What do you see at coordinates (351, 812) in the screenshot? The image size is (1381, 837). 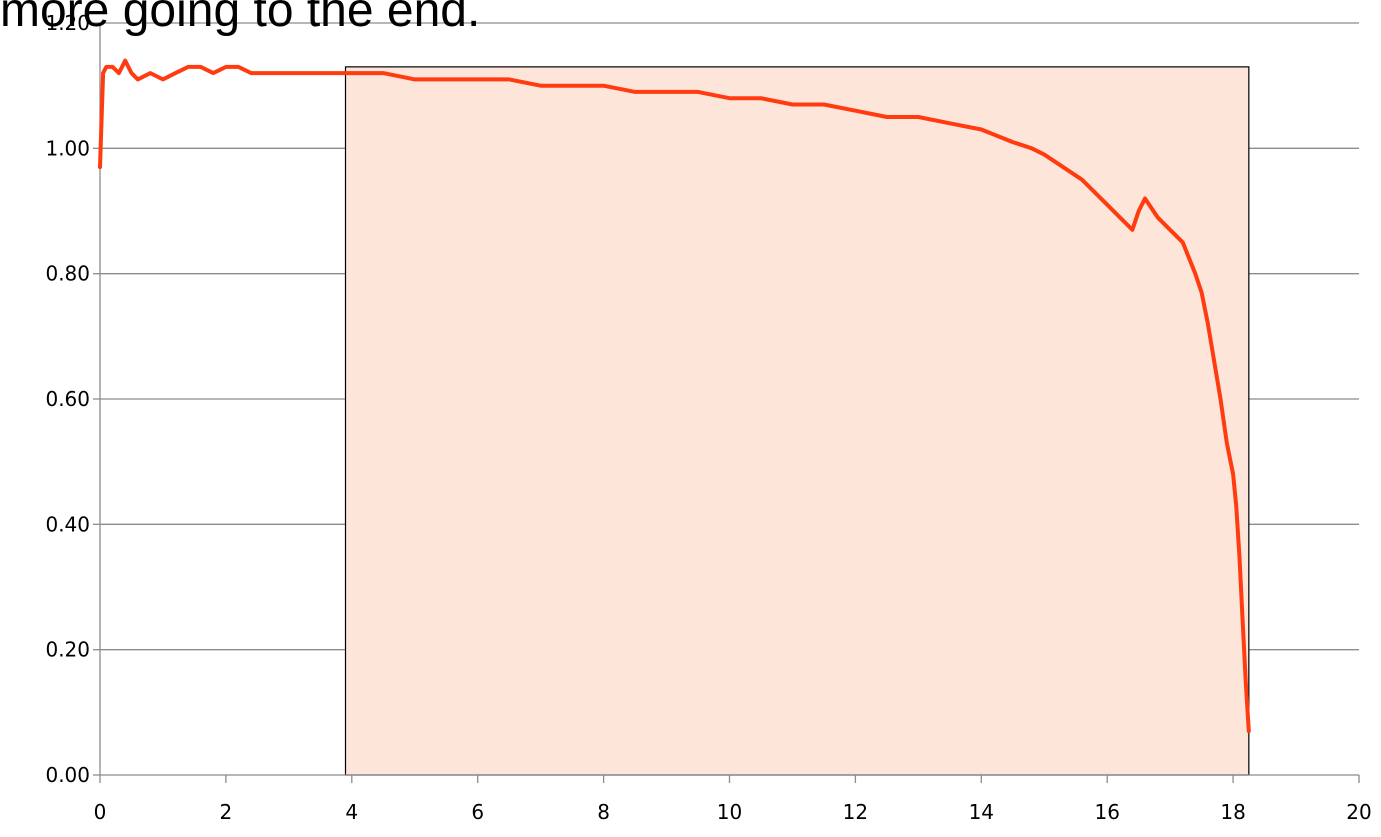 I see `x-tick-label: 4` at bounding box center [351, 812].